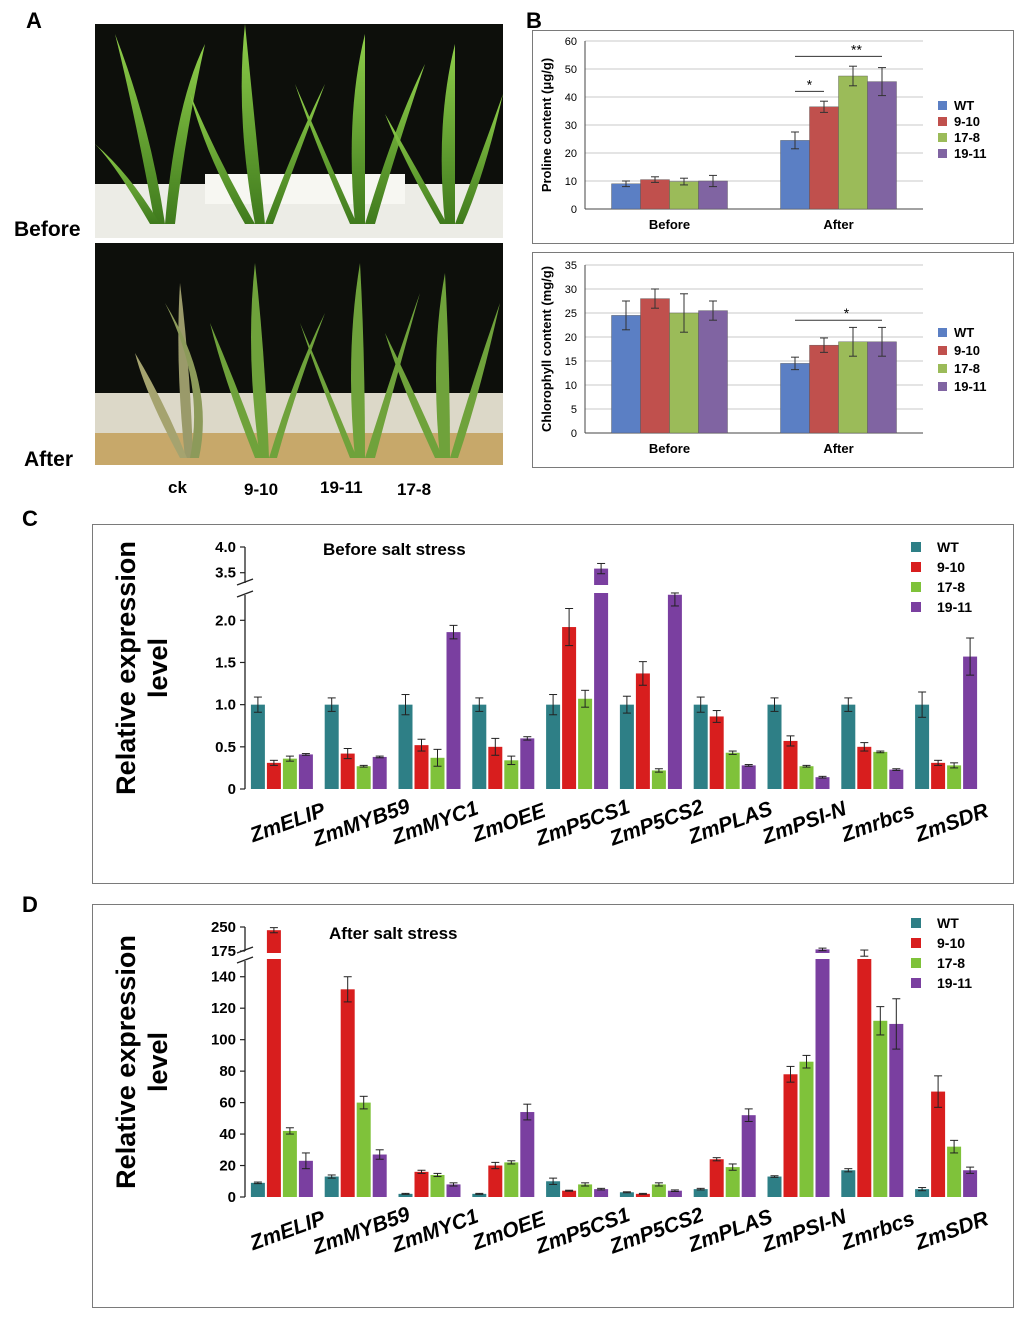 This screenshot has height=1333, width=1024. What do you see at coordinates (967, 350) in the screenshot?
I see `legend-label-9-10: 9-10` at bounding box center [967, 350].